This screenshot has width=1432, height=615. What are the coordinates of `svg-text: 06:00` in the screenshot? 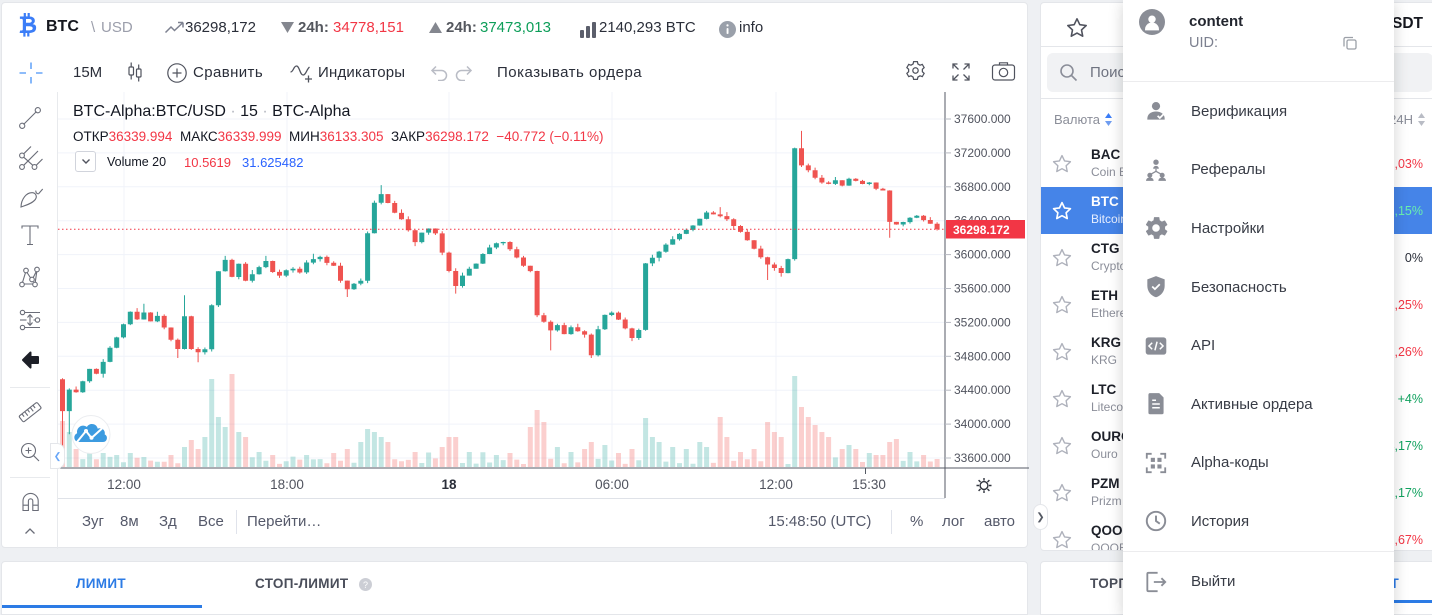 It's located at (612, 484).